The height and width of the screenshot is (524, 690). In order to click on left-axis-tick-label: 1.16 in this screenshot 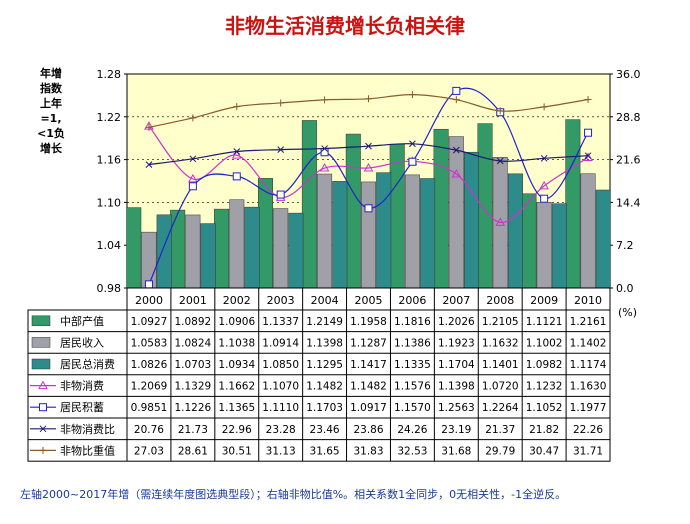, I will do `click(109, 160)`.